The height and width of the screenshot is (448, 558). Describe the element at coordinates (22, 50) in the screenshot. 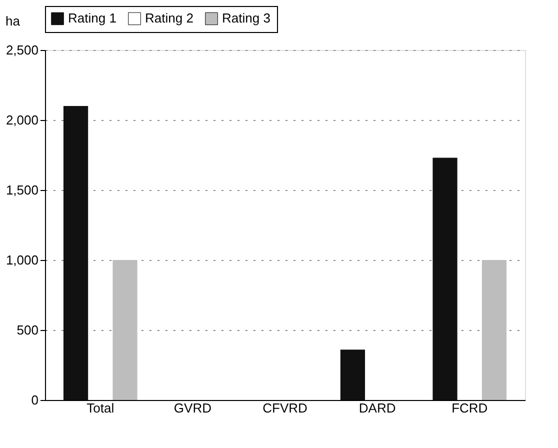

I see `y-tick-label: 2,500` at that location.